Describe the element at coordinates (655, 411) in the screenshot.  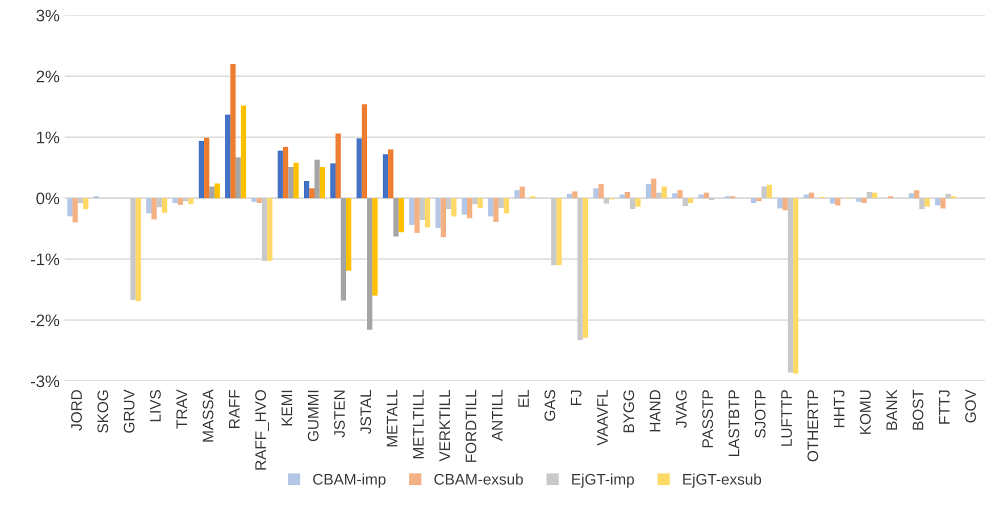
I see `x-tick-label: HAND` at that location.